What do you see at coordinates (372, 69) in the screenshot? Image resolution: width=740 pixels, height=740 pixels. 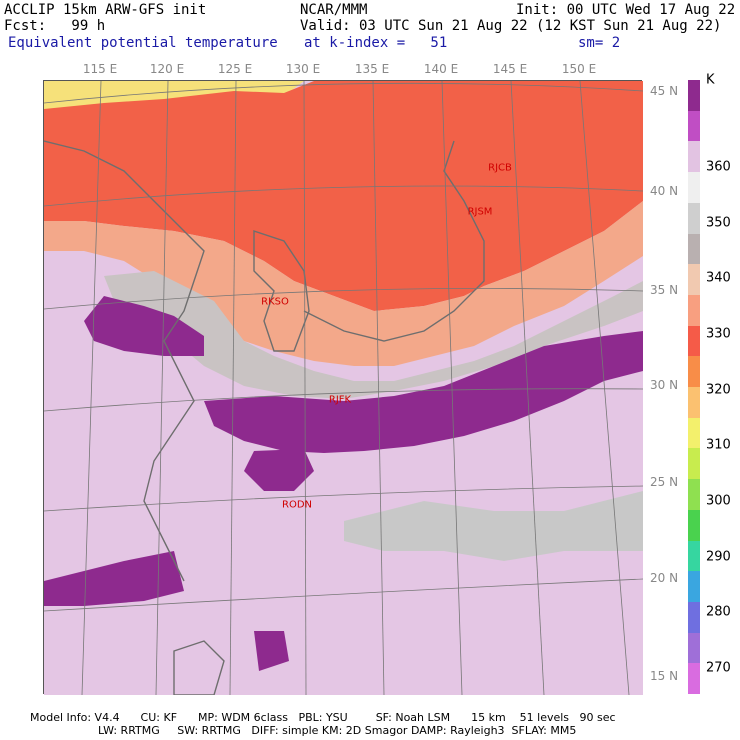 I see `lon-label: 135 E` at bounding box center [372, 69].